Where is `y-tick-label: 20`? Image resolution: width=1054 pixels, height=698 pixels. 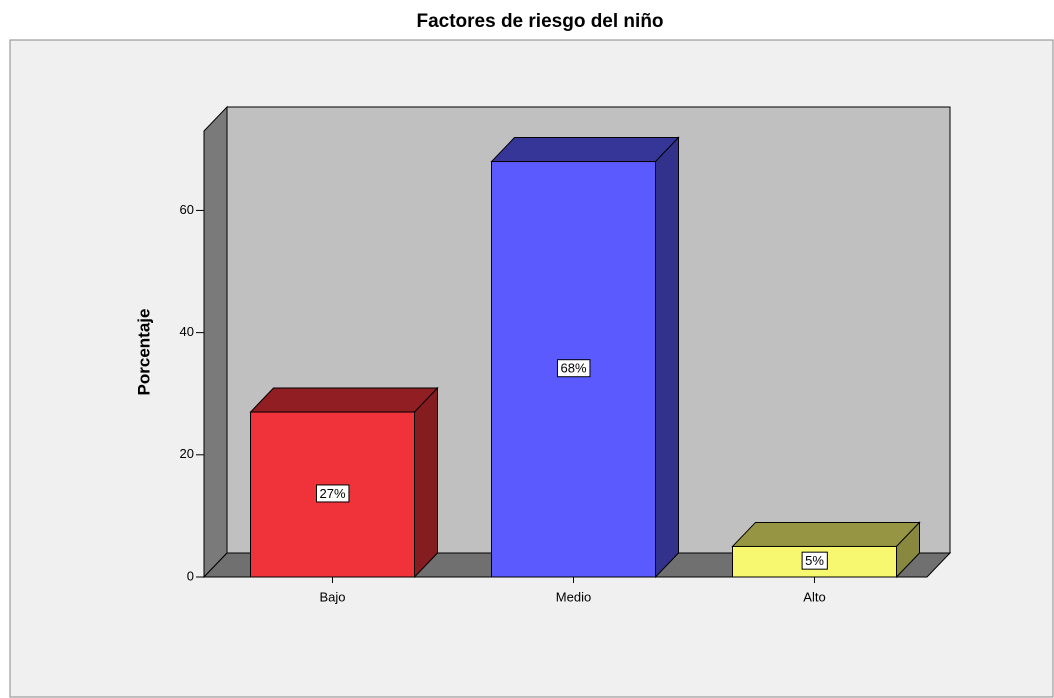 y-tick-label: 20 is located at coordinates (187, 453).